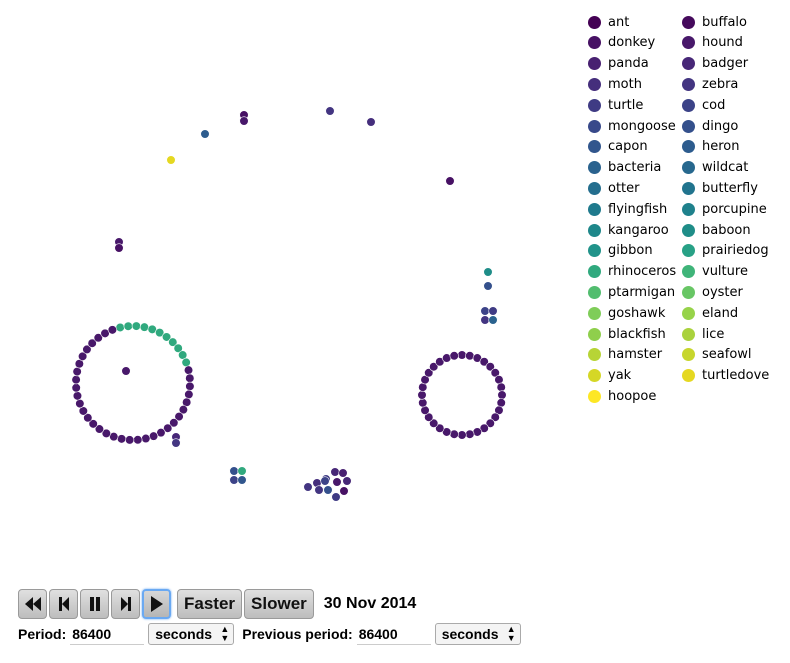  I want to click on legend-label: otter, so click(624, 188).